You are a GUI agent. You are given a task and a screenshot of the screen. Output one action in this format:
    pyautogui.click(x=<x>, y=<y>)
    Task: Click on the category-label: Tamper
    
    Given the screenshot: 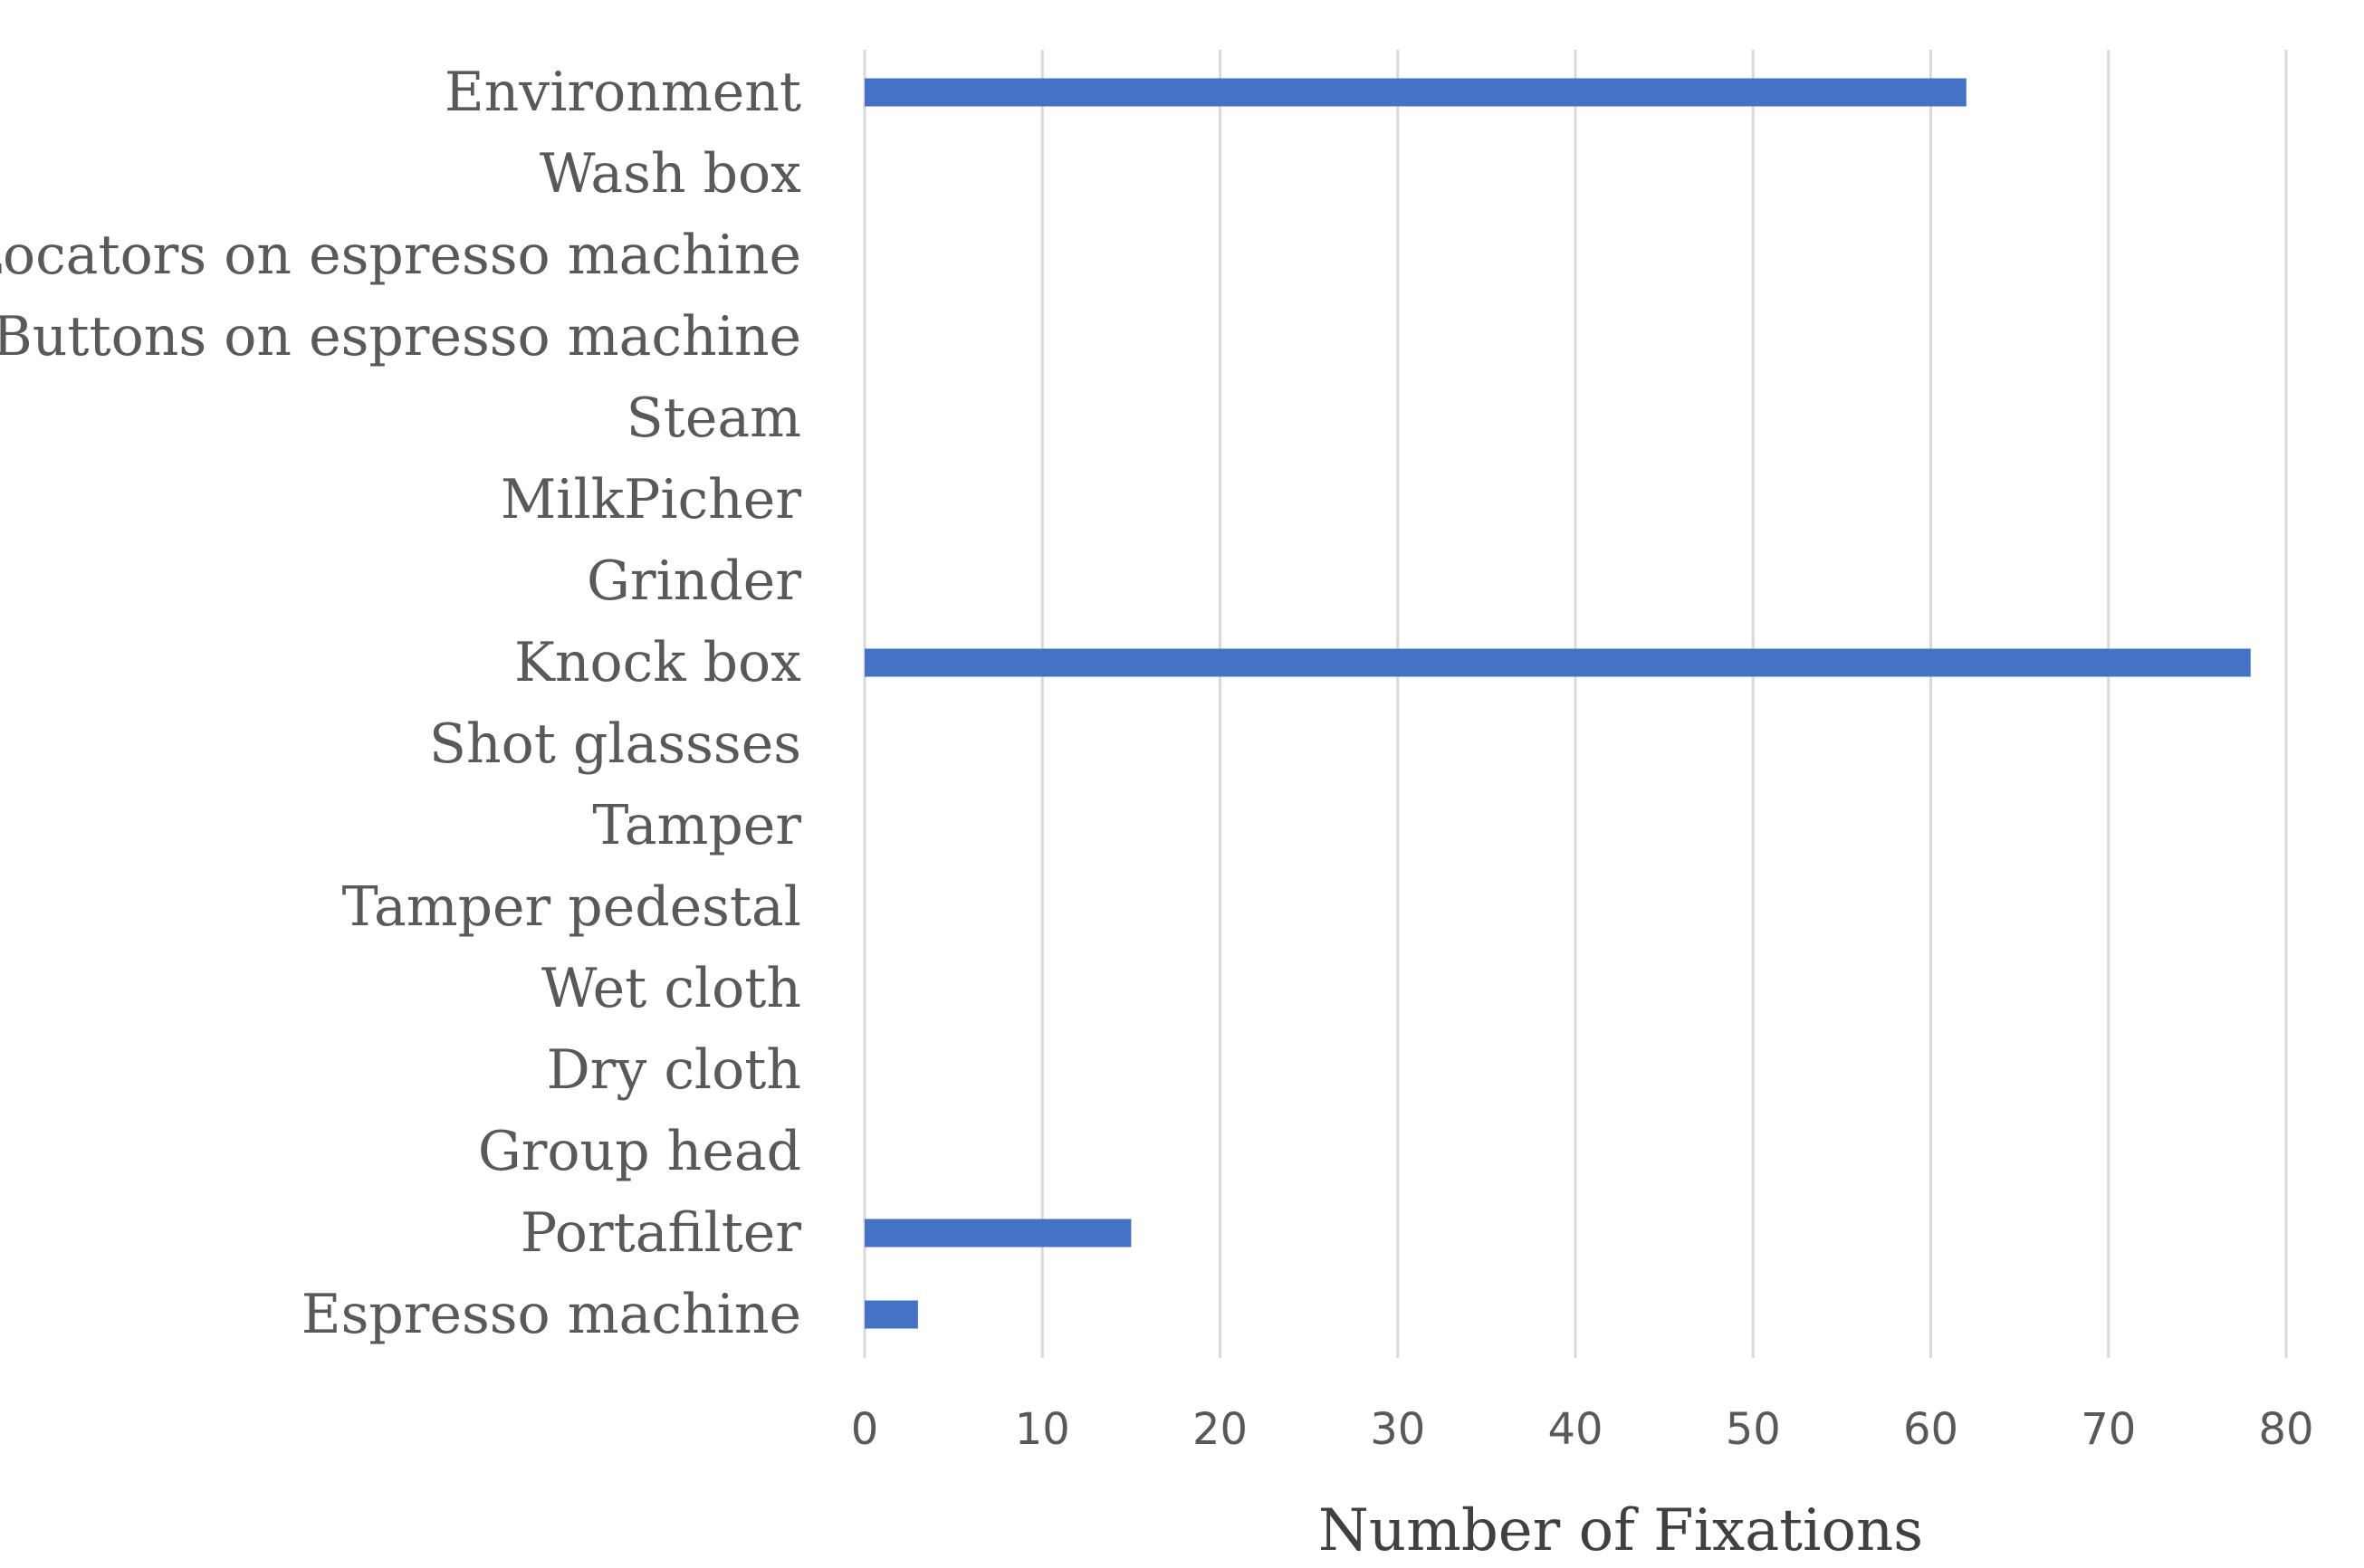 What is the action you would take?
    pyautogui.click(x=696, y=825)
    